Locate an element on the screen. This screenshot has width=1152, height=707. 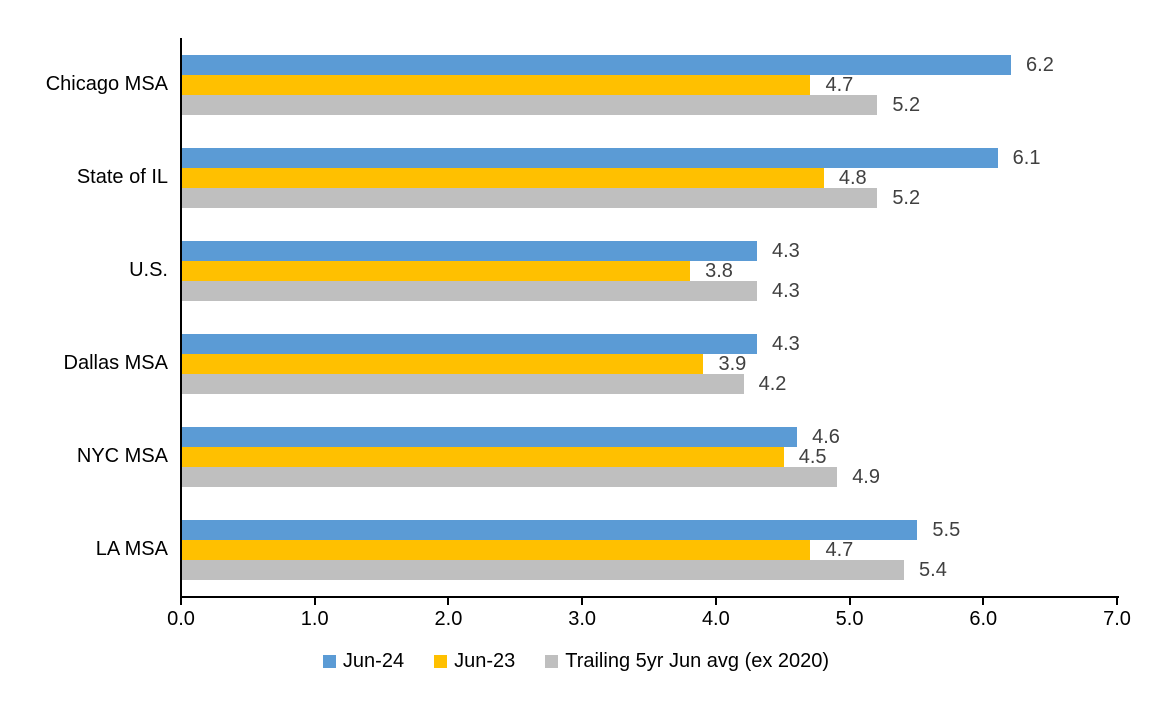
legend-item-jun-23: Jun-23 is located at coordinates (474, 661).